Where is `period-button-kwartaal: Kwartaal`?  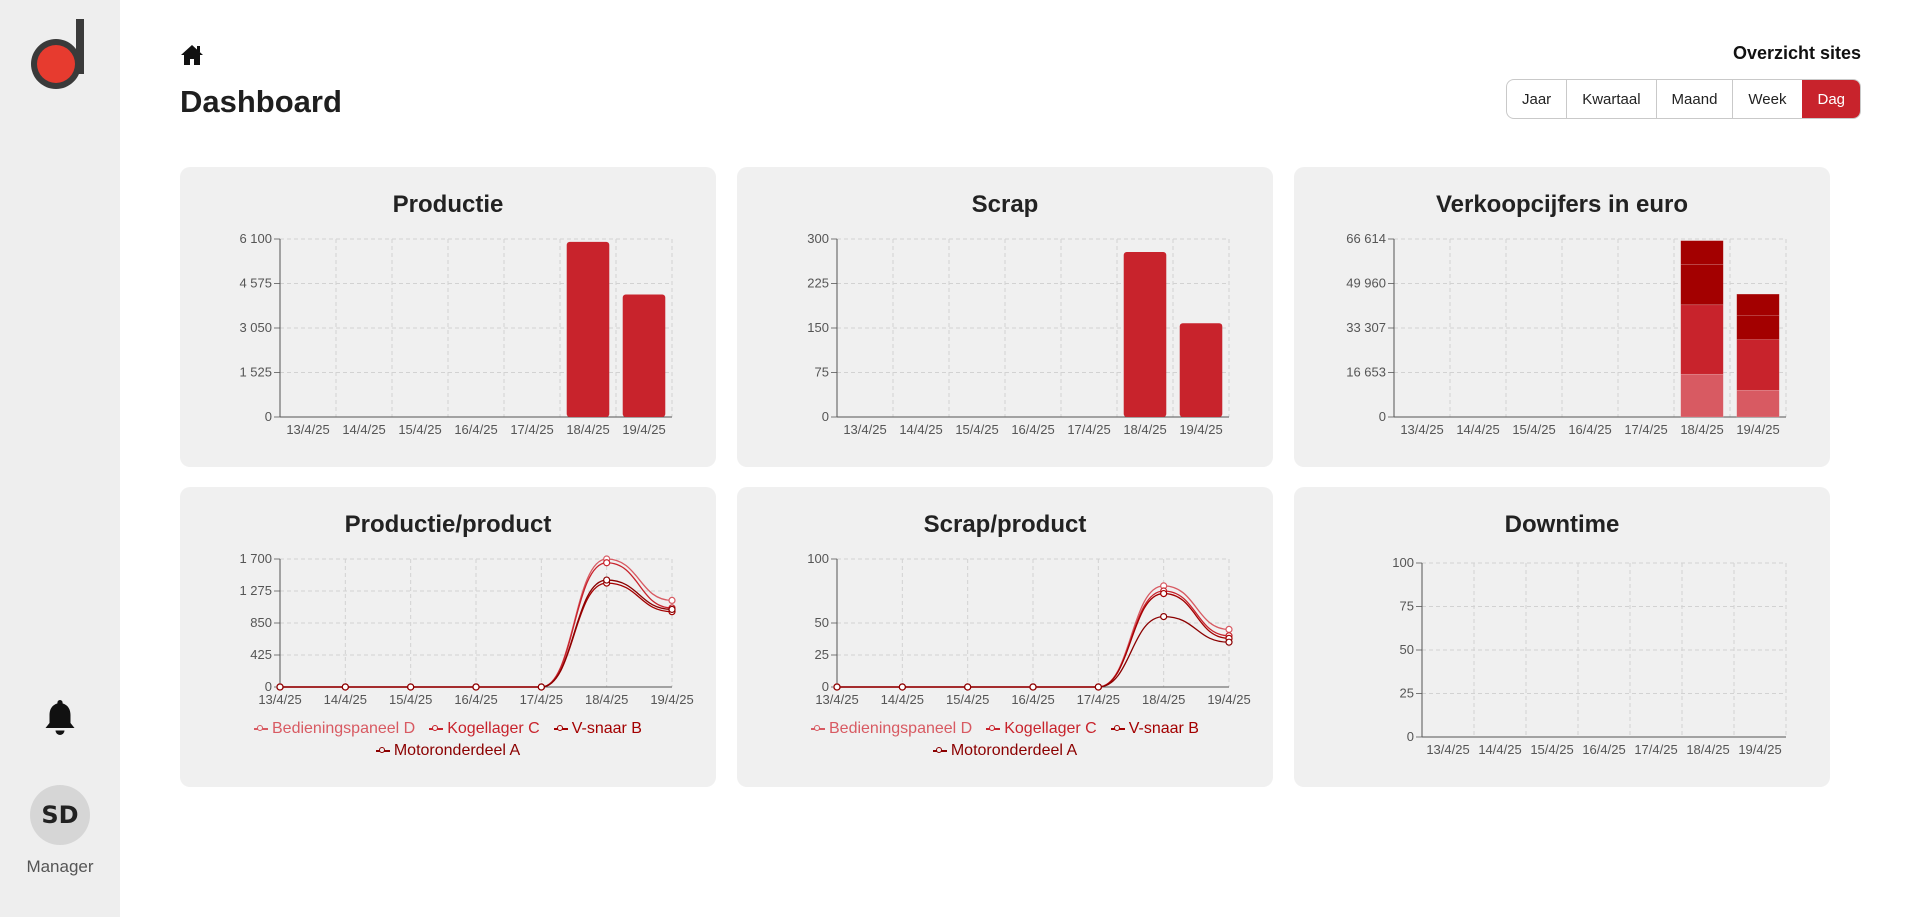 period-button-kwartaal: Kwartaal is located at coordinates (1610, 99).